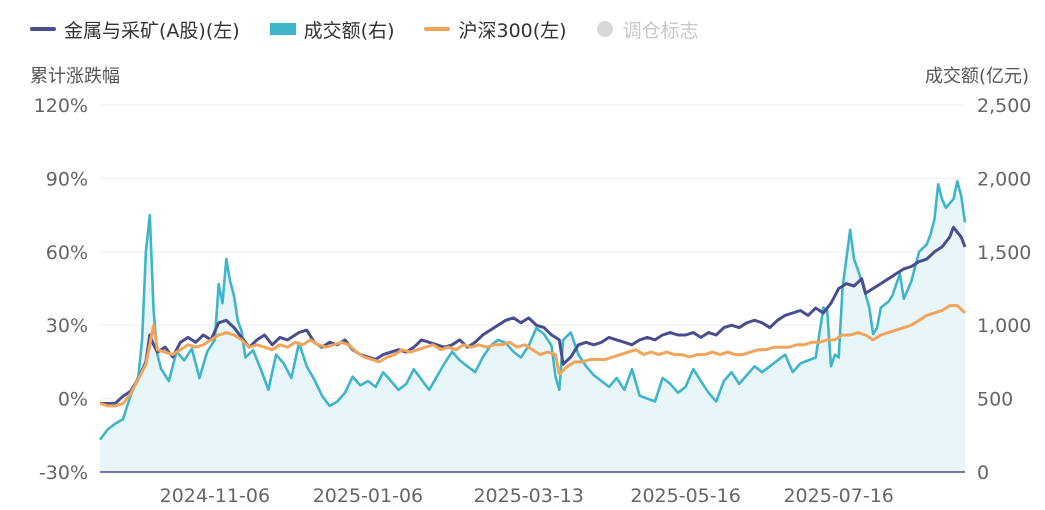 Image resolution: width=1045 pixels, height=510 pixels. What do you see at coordinates (43, 29) in the screenshot?
I see `metal-line-swatch` at bounding box center [43, 29].